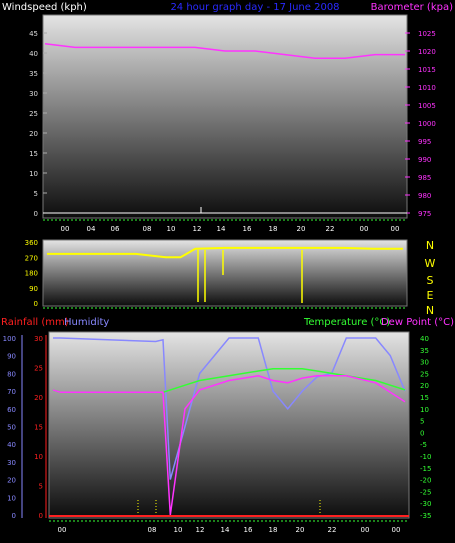 This screenshot has width=455, height=543. What do you see at coordinates (430, 295) in the screenshot?
I see `compass-label: E` at bounding box center [430, 295].